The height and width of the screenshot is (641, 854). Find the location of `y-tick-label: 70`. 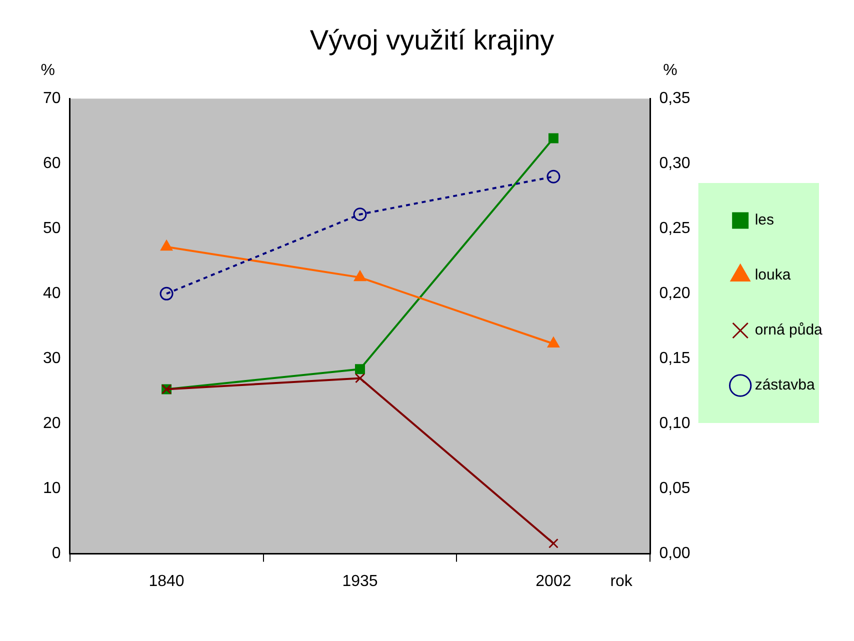

y-tick-label: 70 is located at coordinates (52, 99).